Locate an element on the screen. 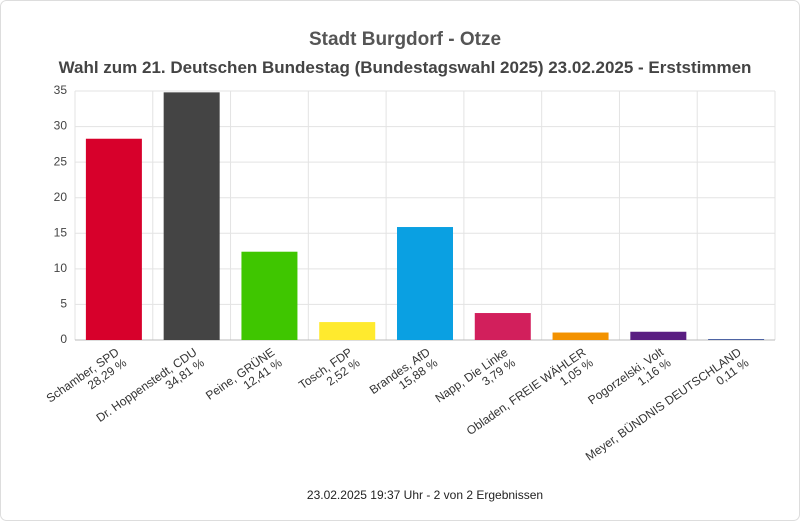 This screenshot has height=521, width=800. y-tick-label: 20 is located at coordinates (61, 197).